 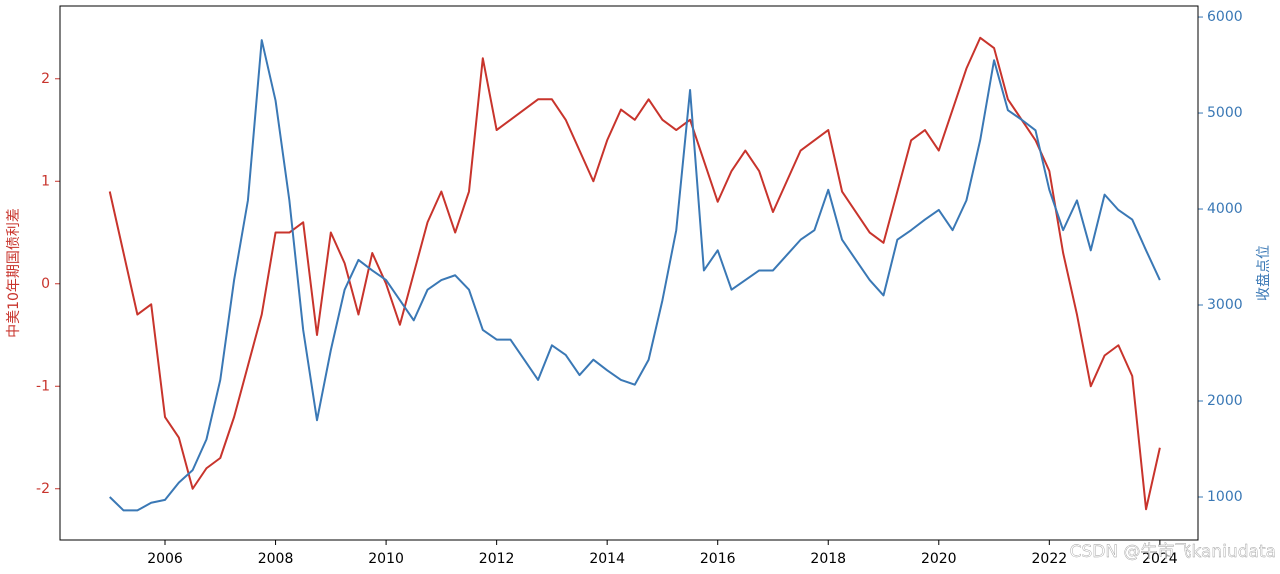 I want to click on x-tick-label: 2016, so click(x=718, y=559).